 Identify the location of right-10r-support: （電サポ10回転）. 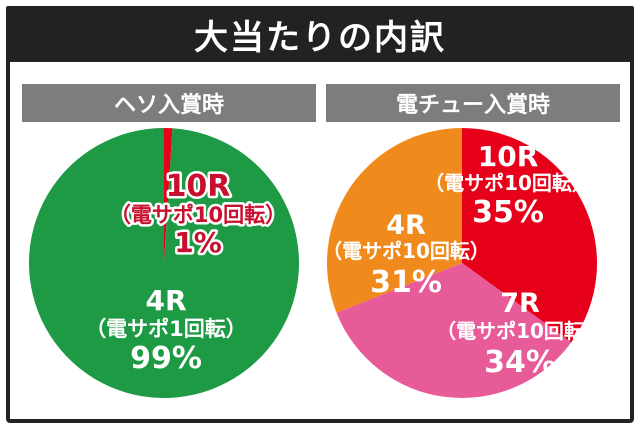
(508, 183).